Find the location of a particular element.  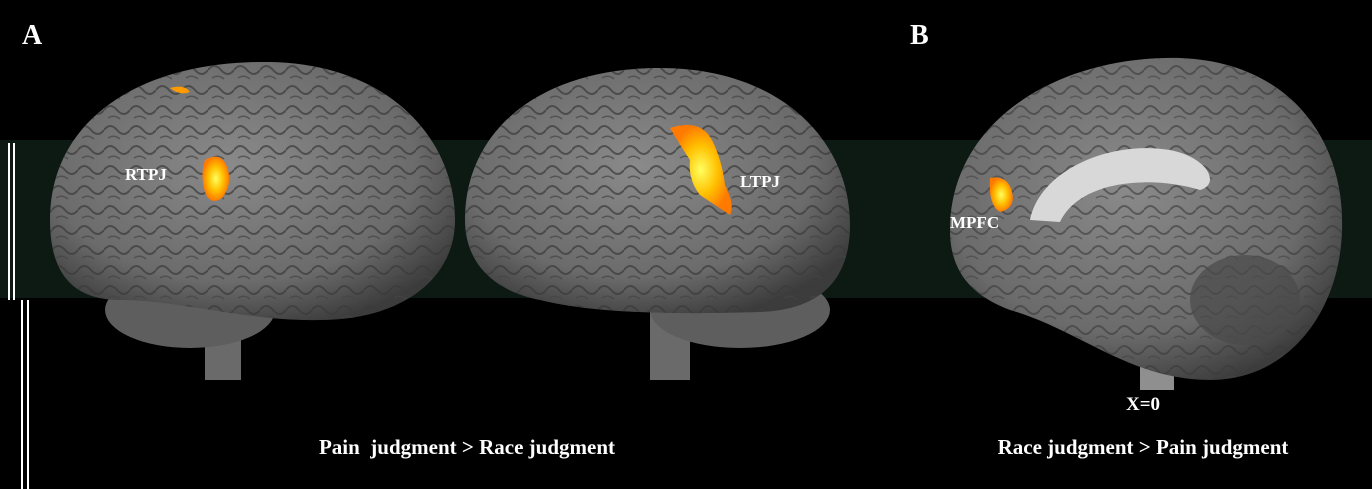

region-label: RTPJ is located at coordinates (146, 174).